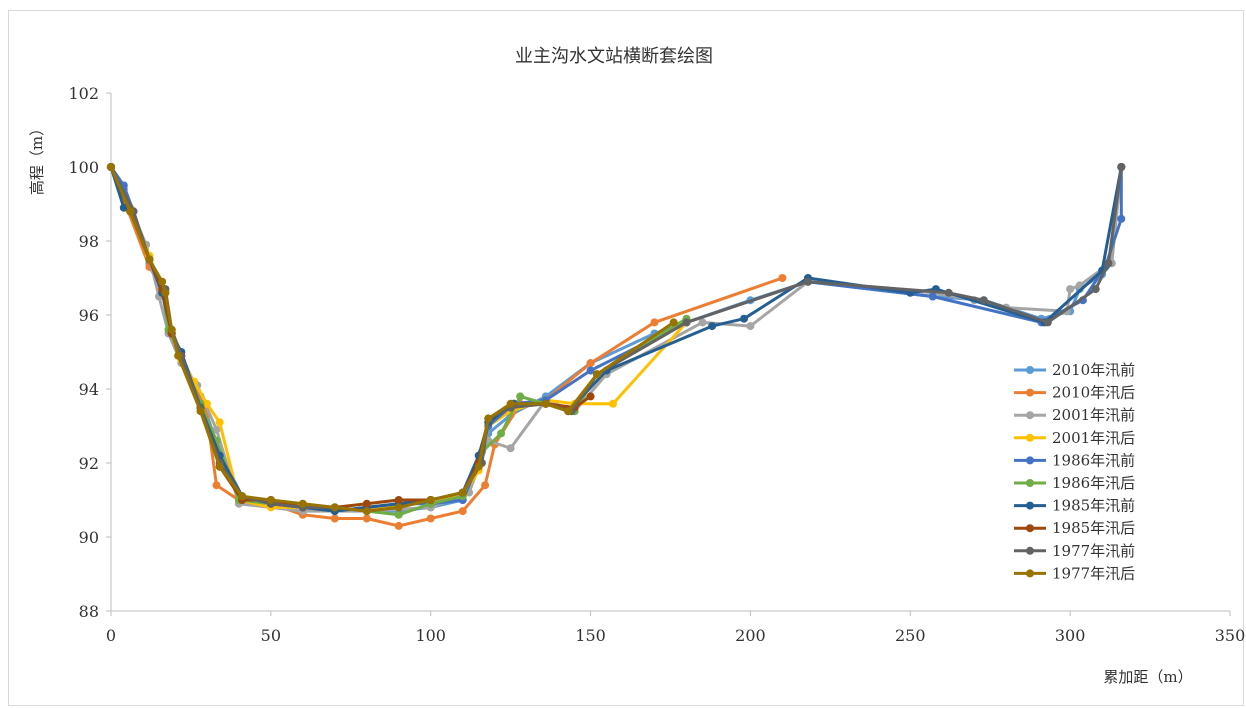 The image size is (1246, 708). I want to click on x-tick-label: 200, so click(750, 635).